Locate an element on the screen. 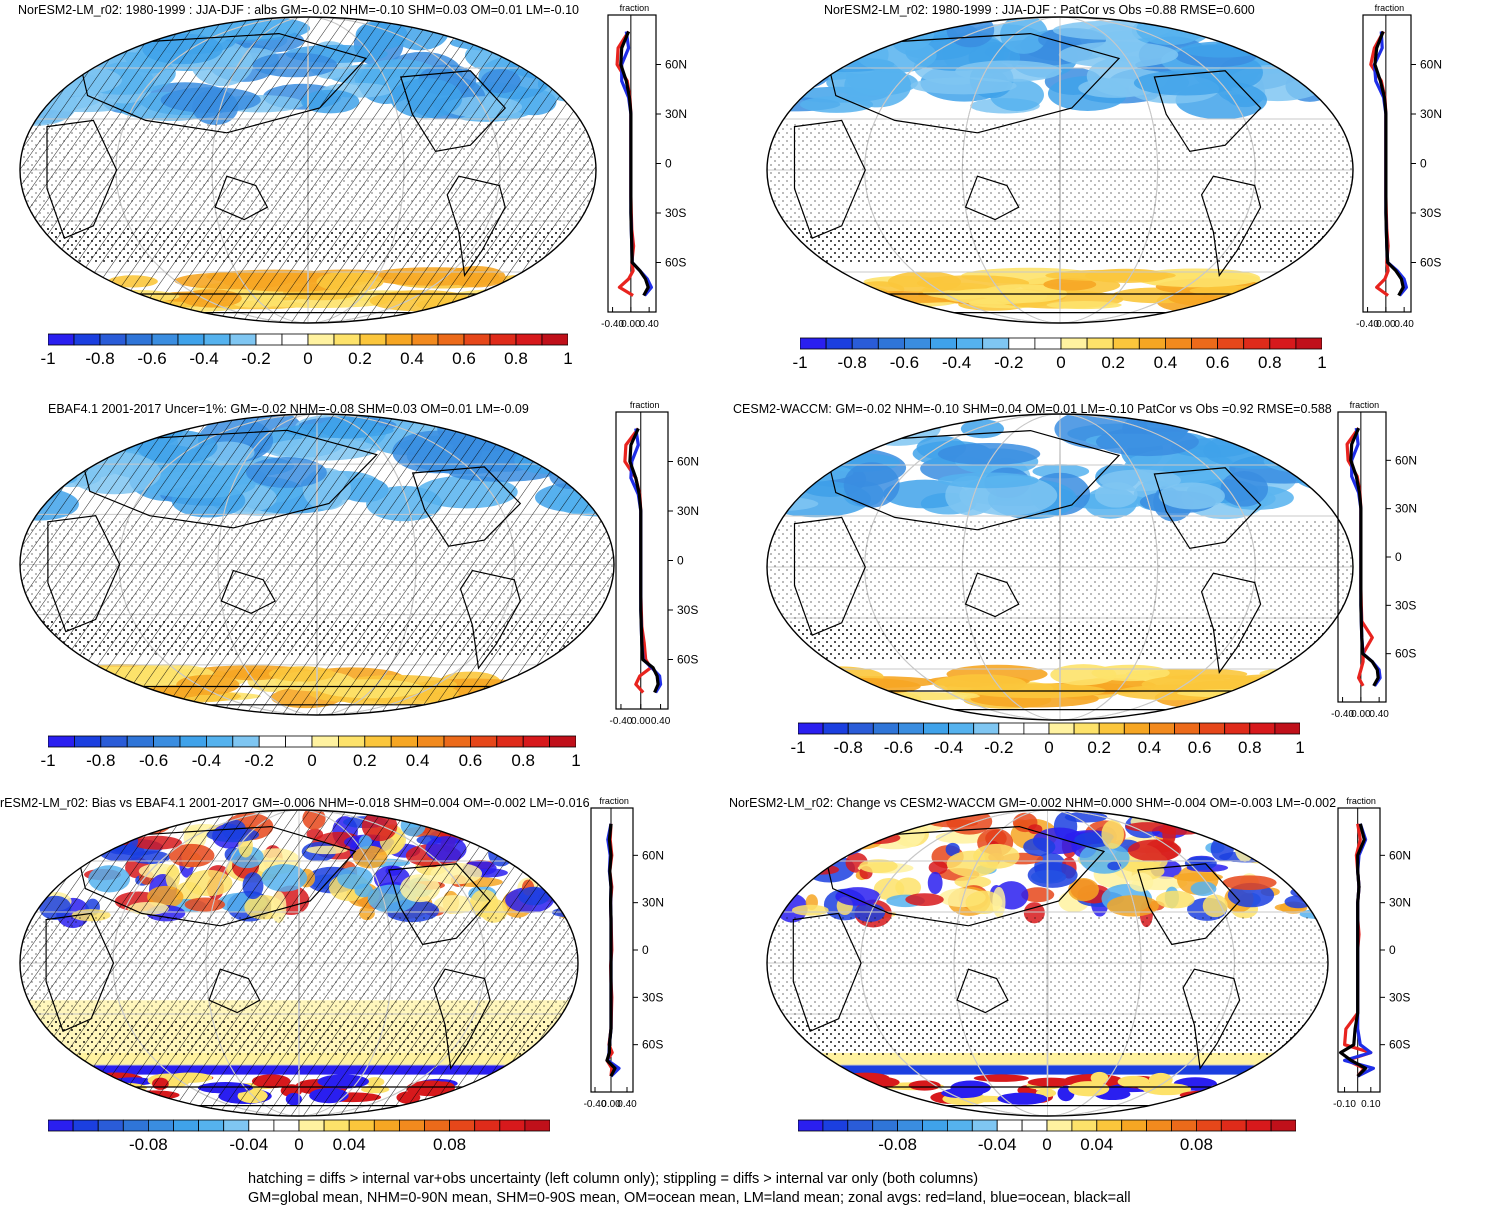 The width and height of the screenshot is (1495, 1207). zonal-mean-plot: fraction 60N 30N 0 30S 60S -0.400.000.40 is located at coordinates (1374, 560).